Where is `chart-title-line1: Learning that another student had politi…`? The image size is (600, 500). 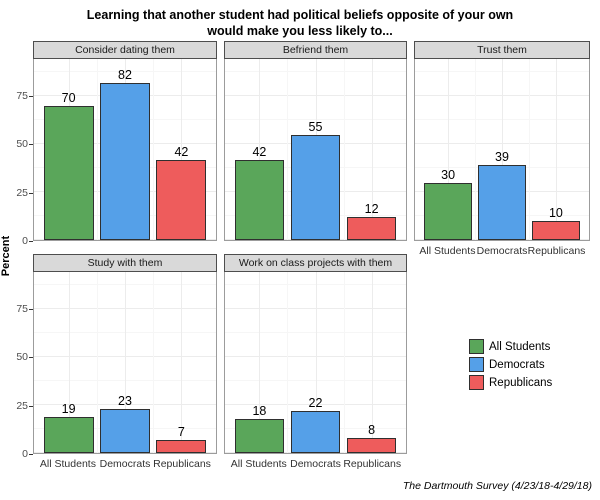 chart-title-line1: Learning that another student had politi… is located at coordinates (300, 15).